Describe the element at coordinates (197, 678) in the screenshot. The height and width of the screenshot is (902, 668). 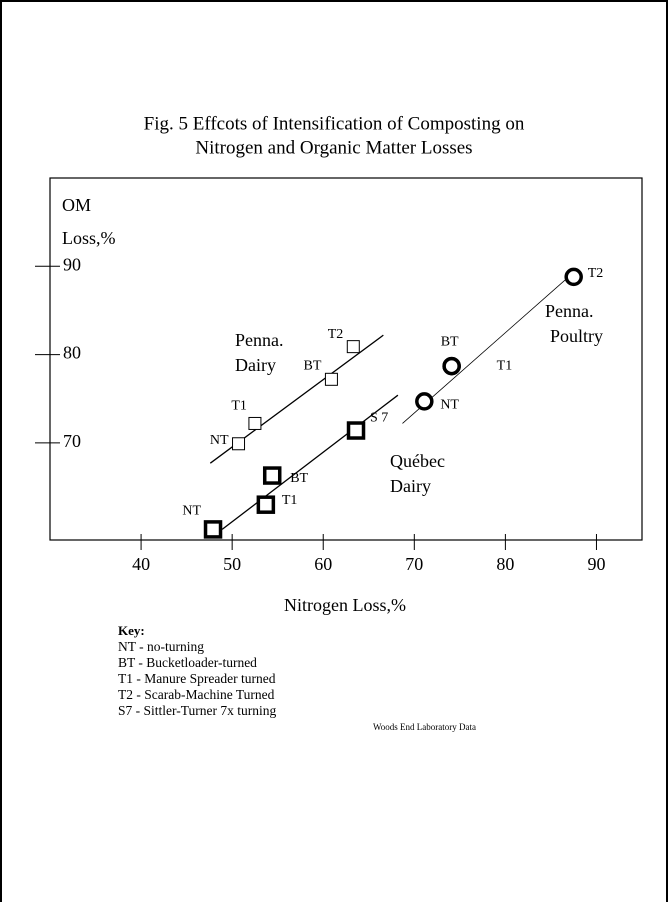
I see `key-item: T1 - Manure Spreader turned` at that location.